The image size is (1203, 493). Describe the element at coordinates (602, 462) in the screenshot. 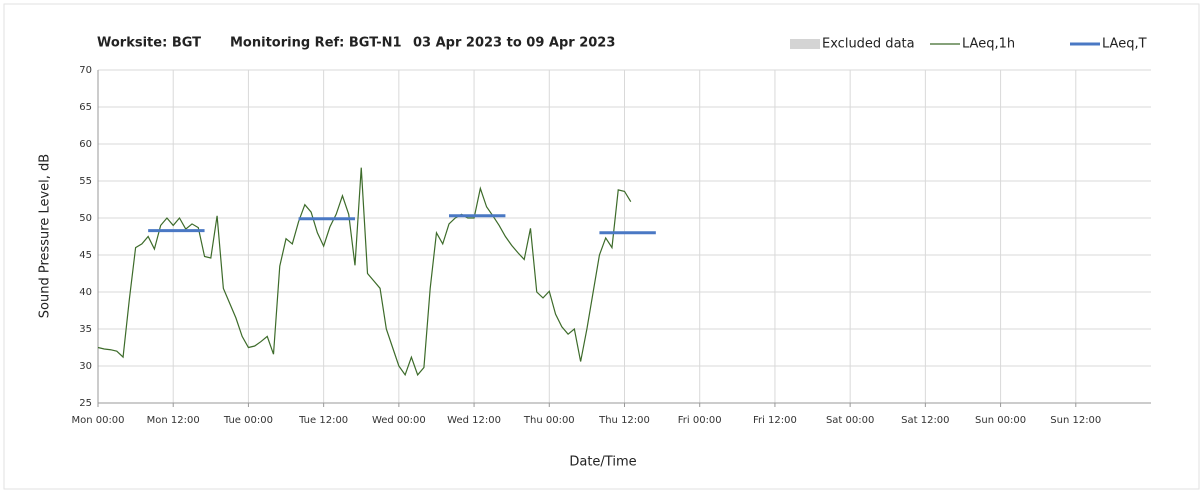

I see `x-axis-label: Date/Time` at that location.